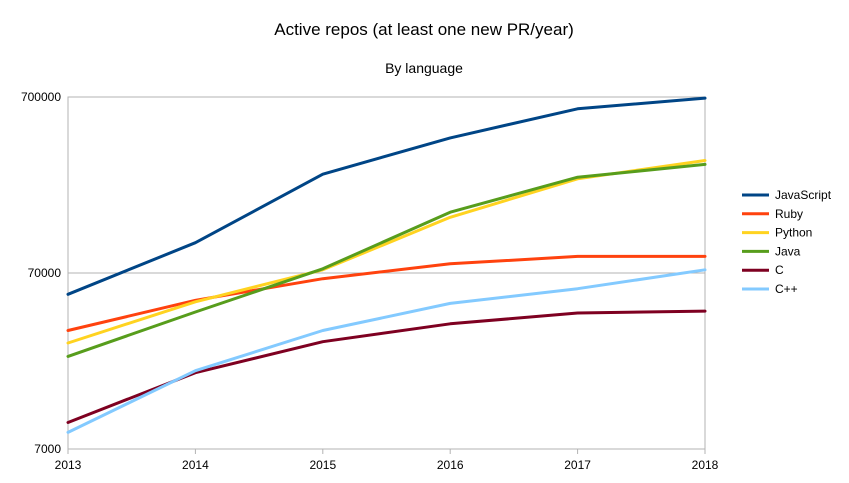 Image resolution: width=849 pixels, height=483 pixels. I want to click on legend-label: C++, so click(786, 289).